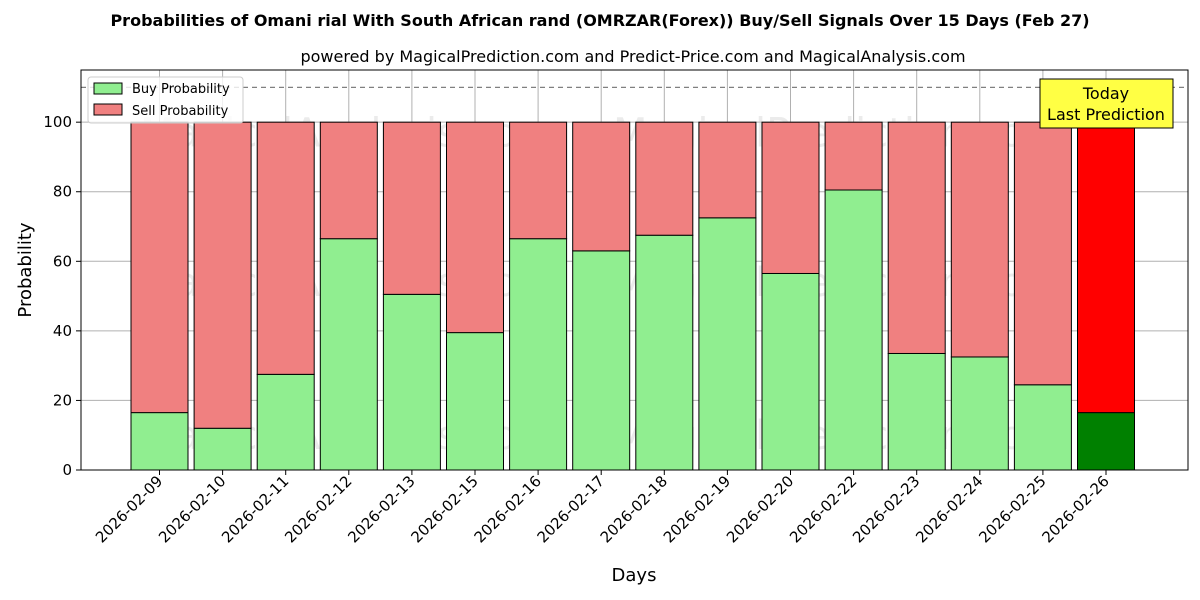 This screenshot has height=600, width=1200. Describe the element at coordinates (949, 509) in the screenshot. I see `x-tick-label: 2026-02-24` at that location.